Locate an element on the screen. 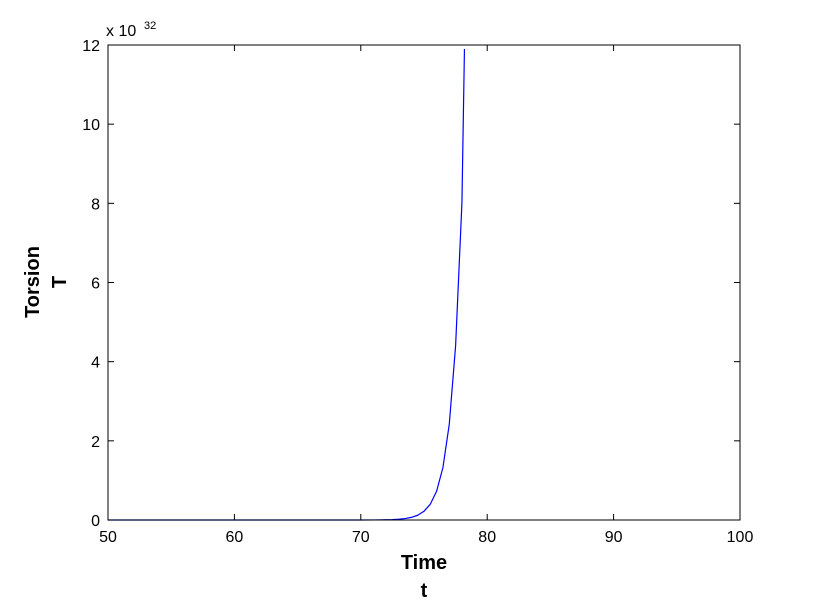 This screenshot has height=603, width=817. x-tick-label: 80 is located at coordinates (487, 537).